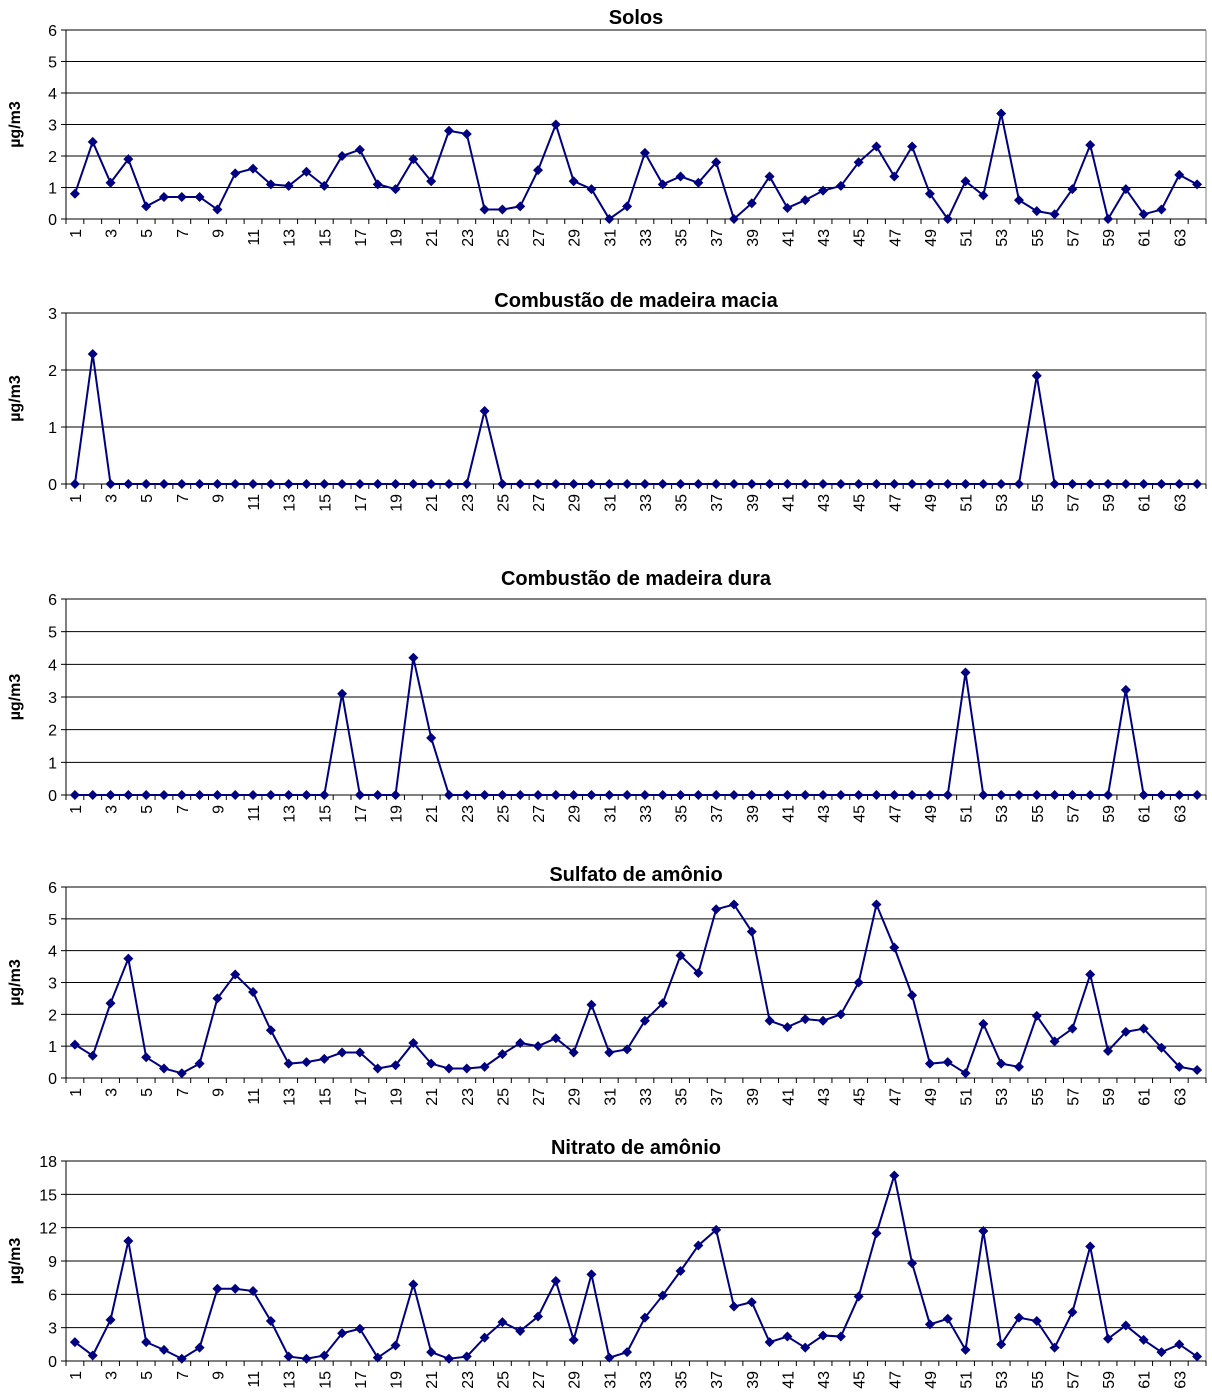  I want to click on x-tick-label: 7, so click(183, 1375).